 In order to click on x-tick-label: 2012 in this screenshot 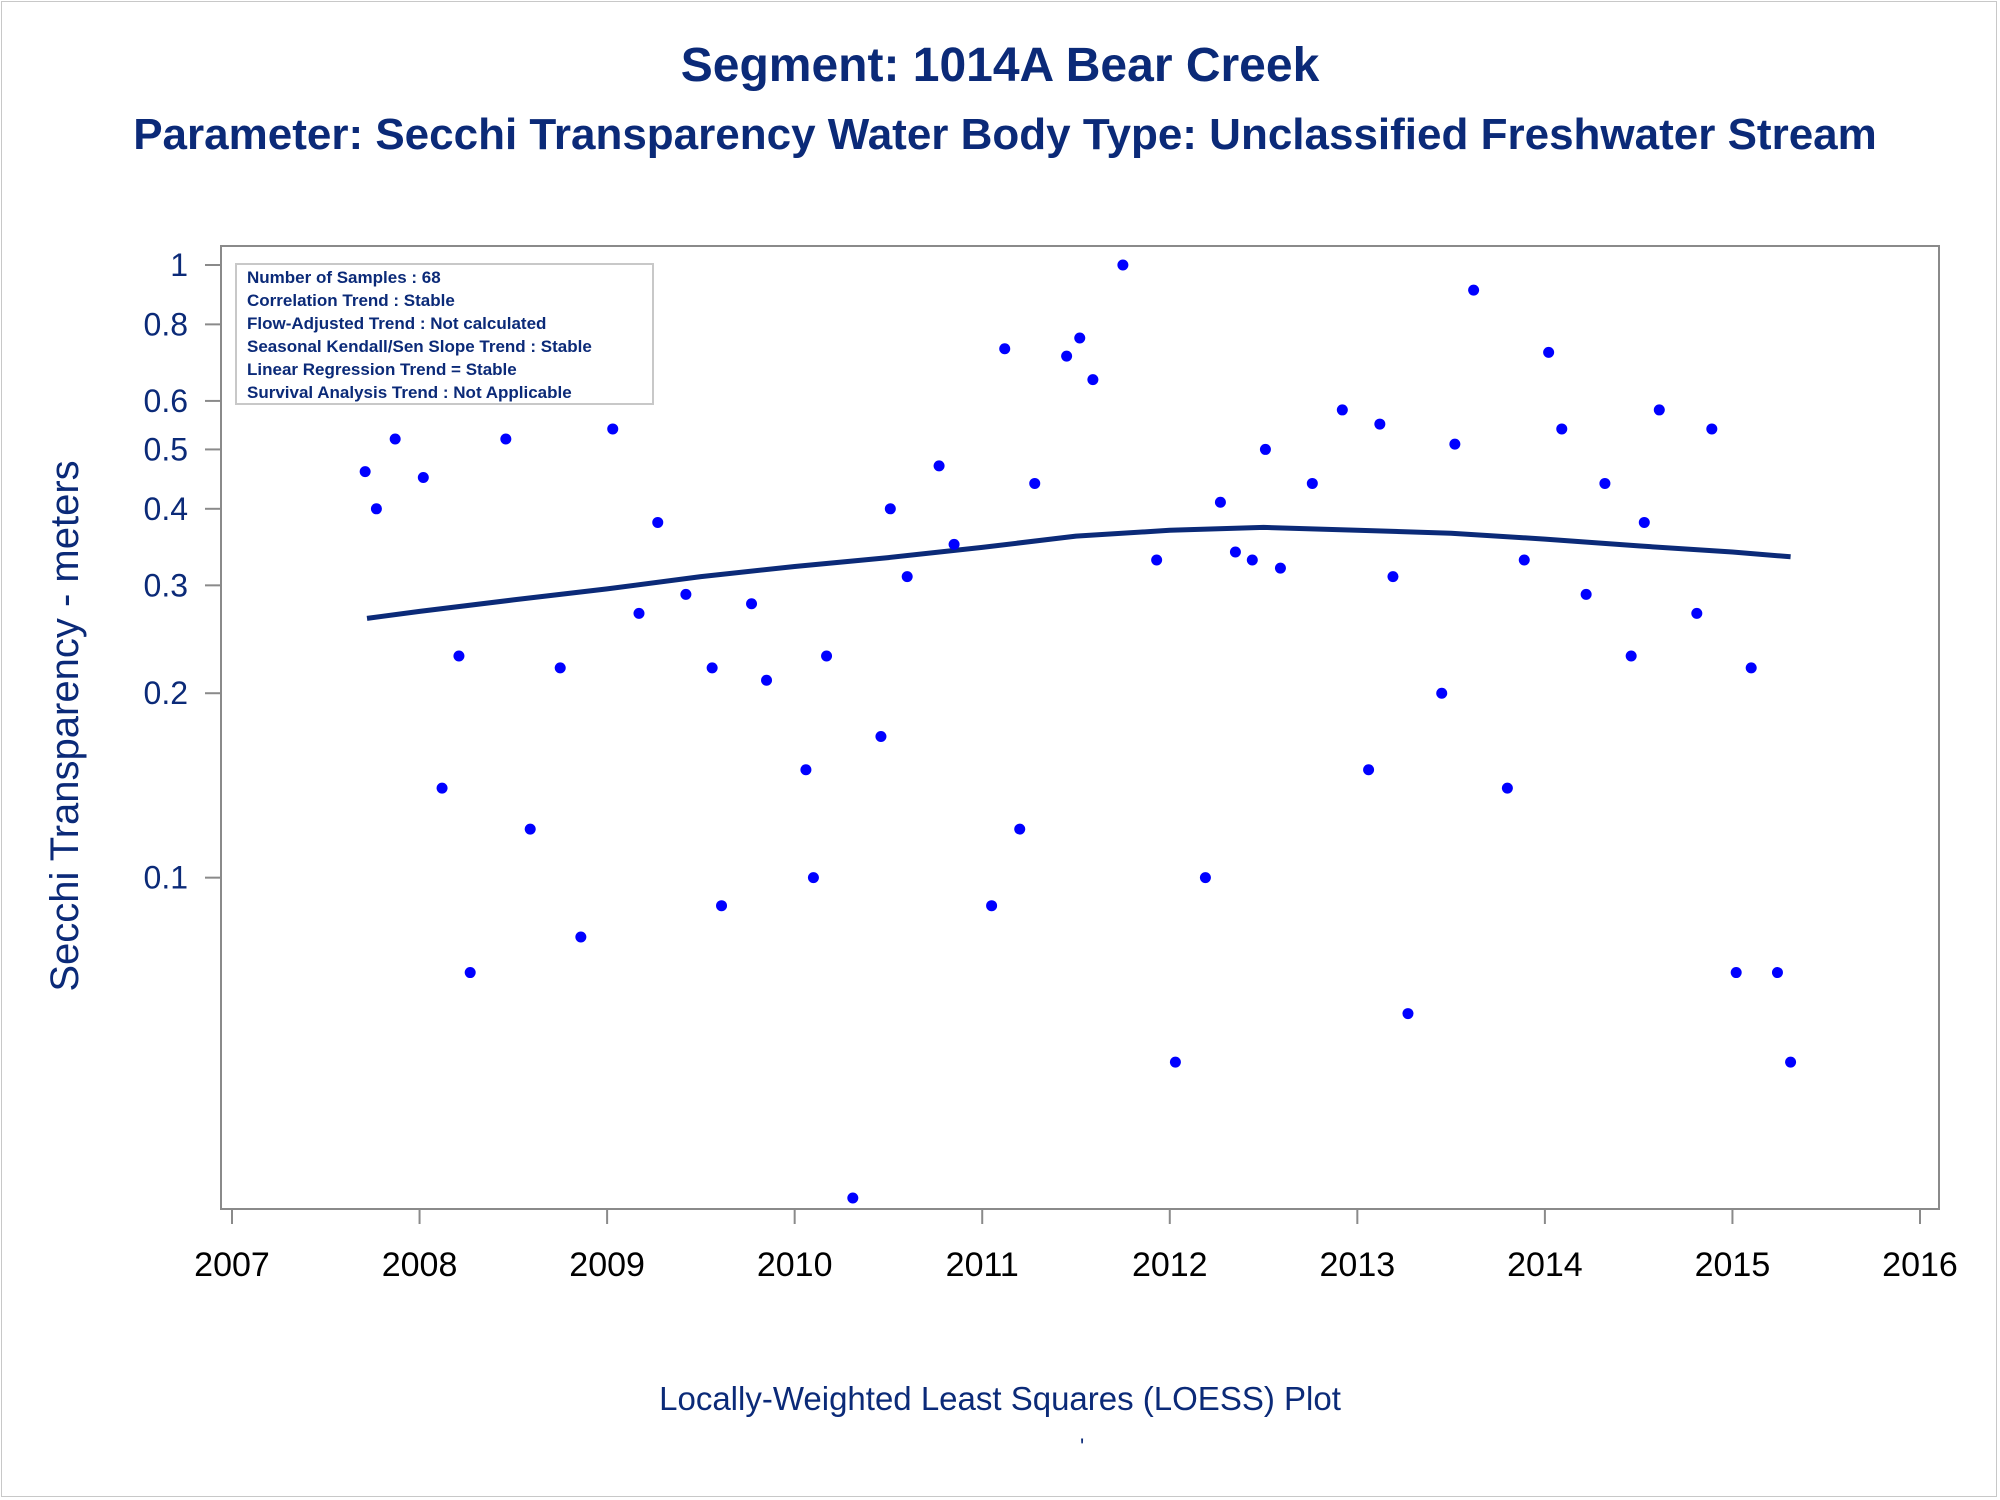, I will do `click(1170, 1265)`.